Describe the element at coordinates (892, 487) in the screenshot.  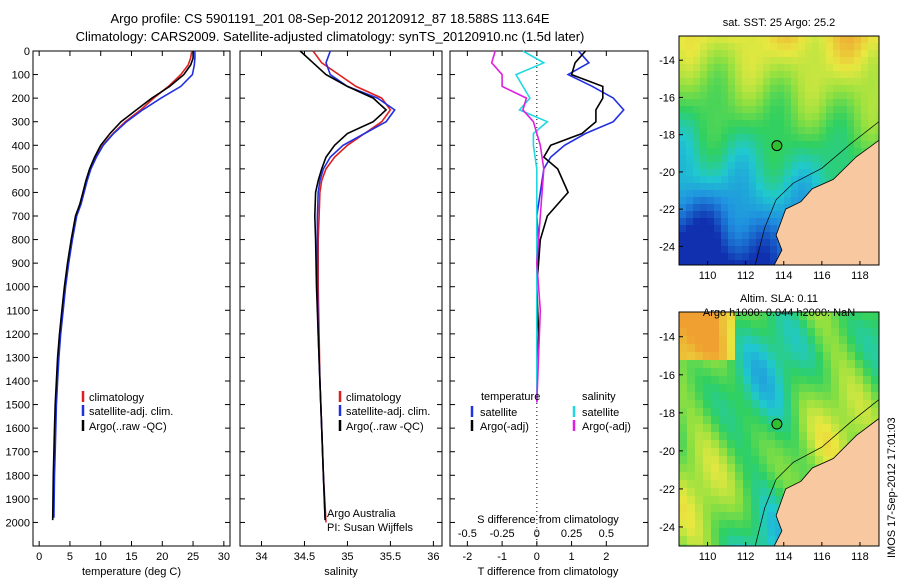
I see `imos-stamp: IMOS 17-Sep-2012 17:01:03` at that location.